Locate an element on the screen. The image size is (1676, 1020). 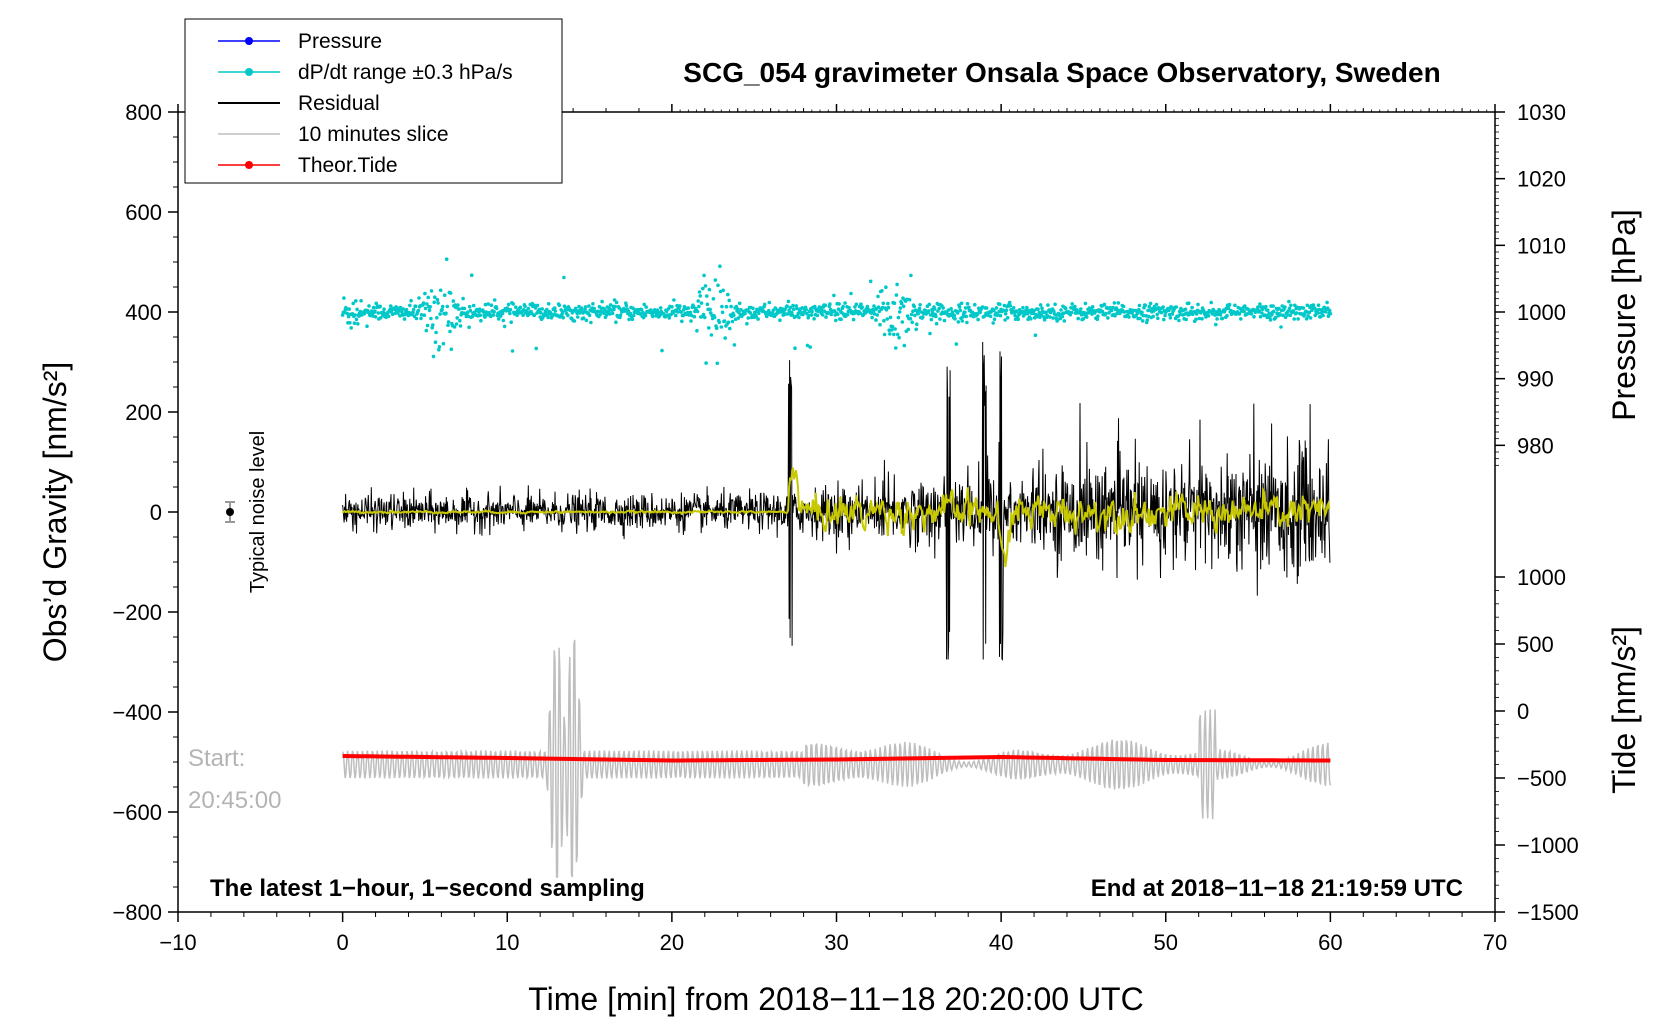
slice-start-label: Start: is located at coordinates (216, 758).